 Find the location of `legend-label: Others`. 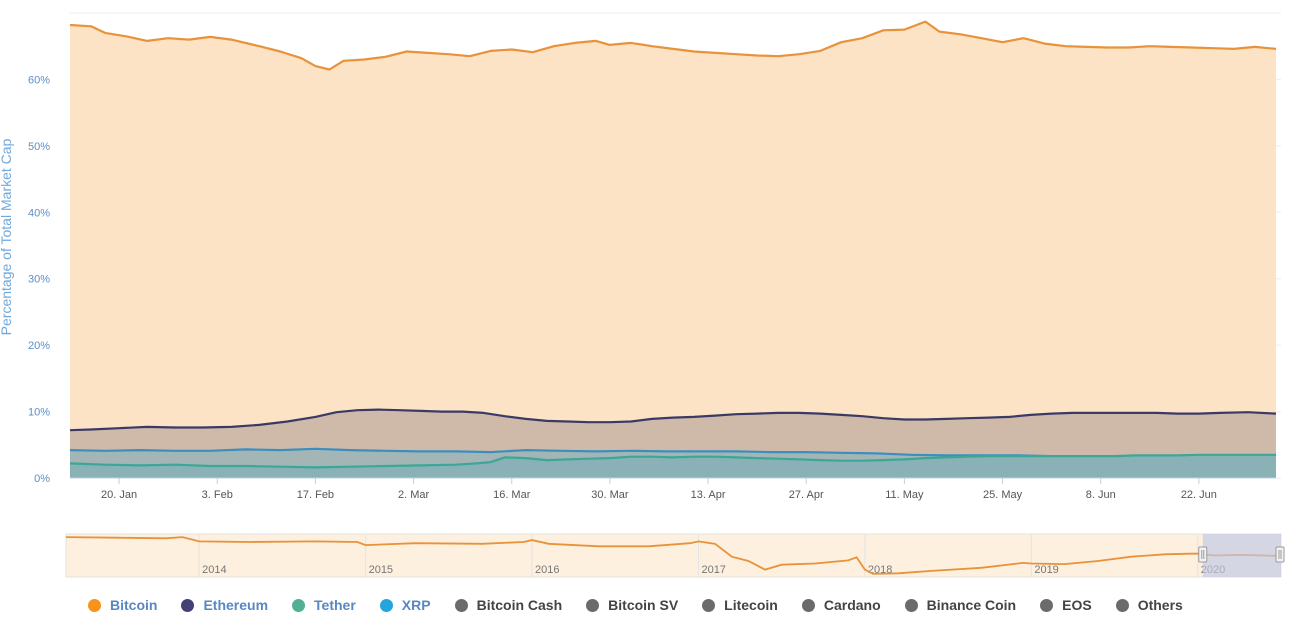

legend-label: Others is located at coordinates (1160, 605).